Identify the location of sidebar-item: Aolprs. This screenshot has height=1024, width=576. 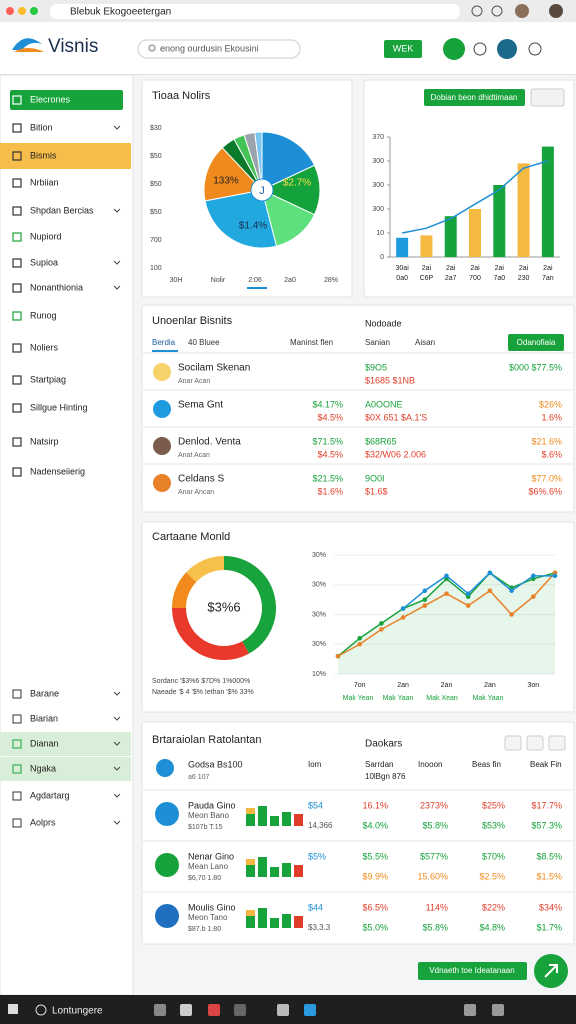
(43, 822).